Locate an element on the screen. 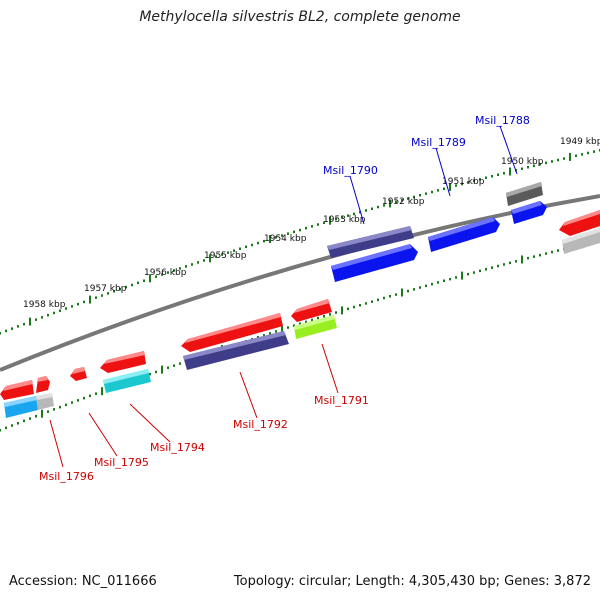 The height and width of the screenshot is (600, 600). kbp-label: 1952 kbp is located at coordinates (403, 202).